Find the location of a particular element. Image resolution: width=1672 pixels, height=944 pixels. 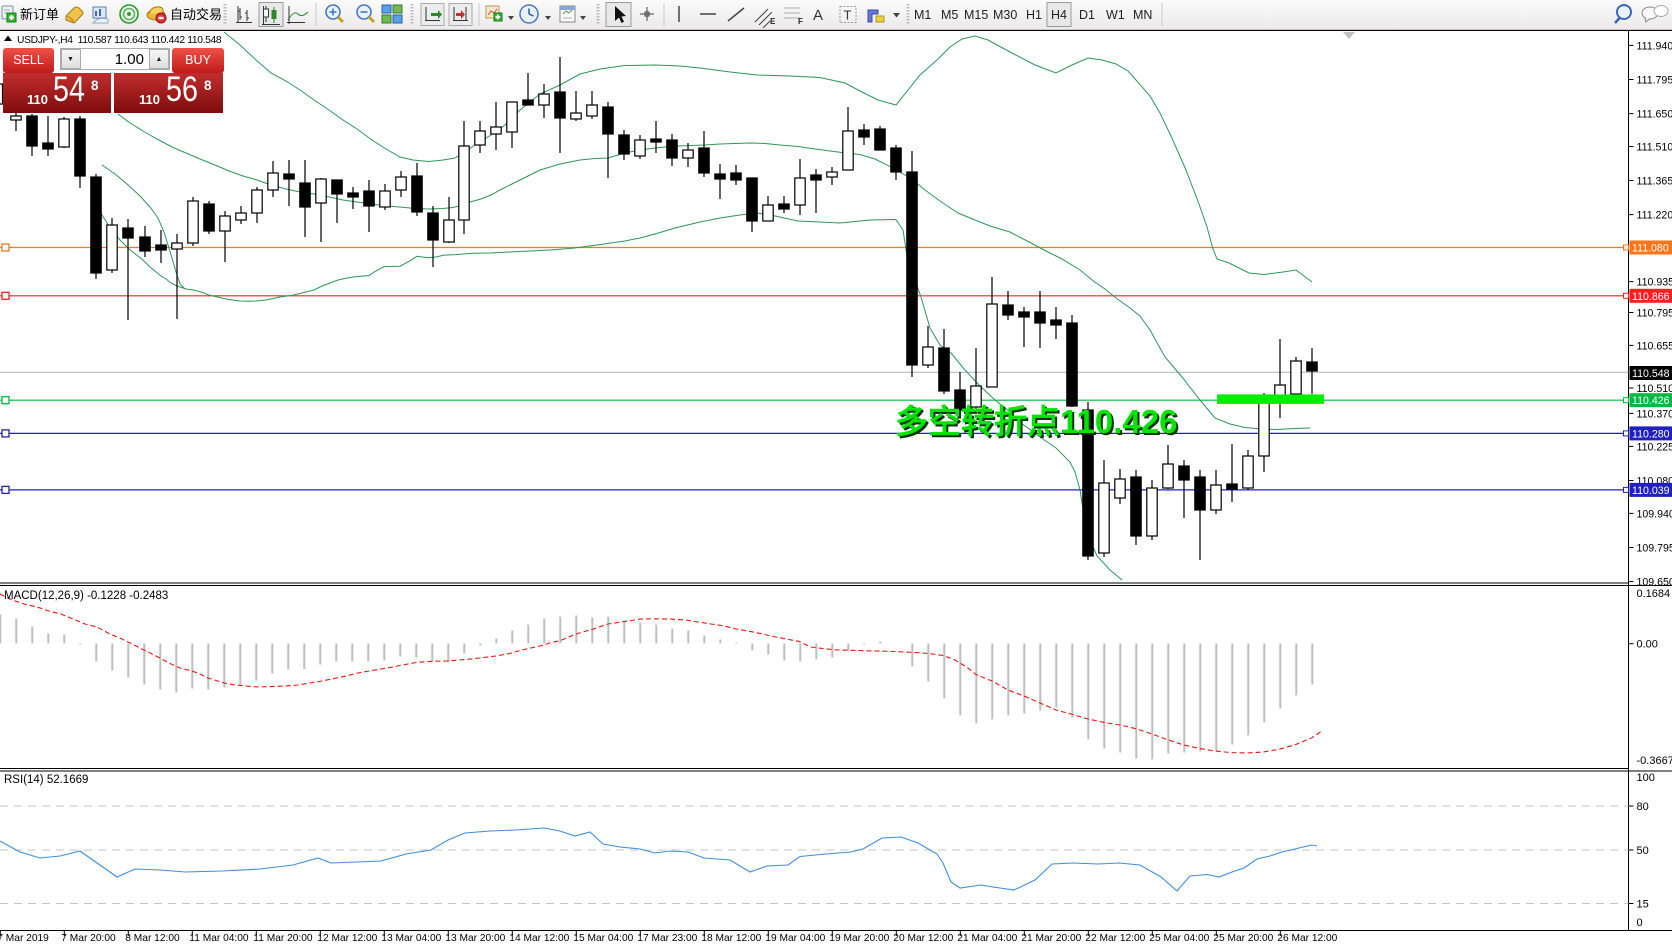

svg-text: 110.935 is located at coordinates (1654, 283).